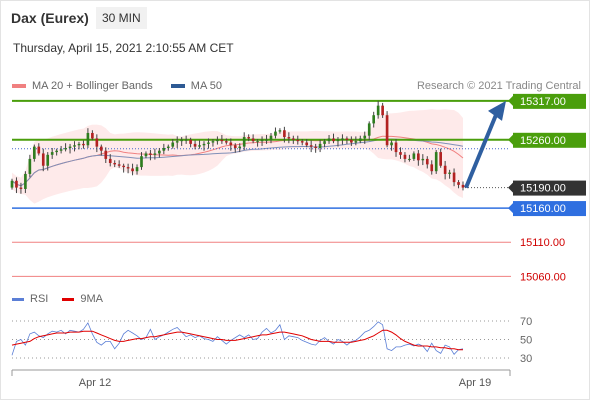 The image size is (590, 400). I want to click on legend-ma50-label: MA 50, so click(206, 86).